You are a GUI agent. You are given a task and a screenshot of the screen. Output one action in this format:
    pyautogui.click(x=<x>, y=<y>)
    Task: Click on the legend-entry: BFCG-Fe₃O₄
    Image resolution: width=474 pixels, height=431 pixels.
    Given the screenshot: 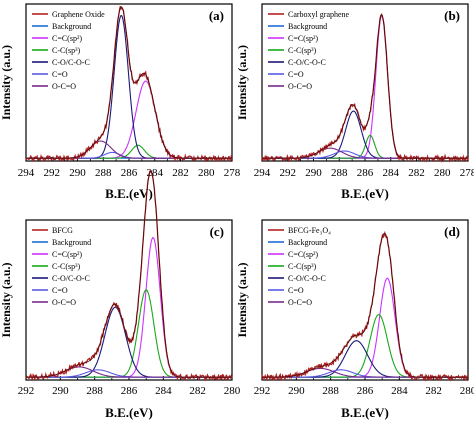 What is the action you would take?
    pyautogui.click(x=309, y=230)
    